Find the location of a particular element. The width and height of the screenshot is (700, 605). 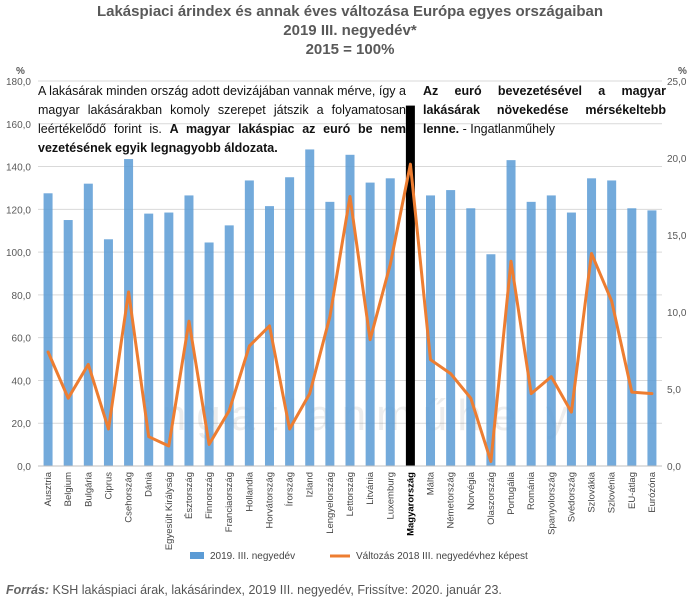

y-left-tick-label: 60,0 is located at coordinates (22, 339).